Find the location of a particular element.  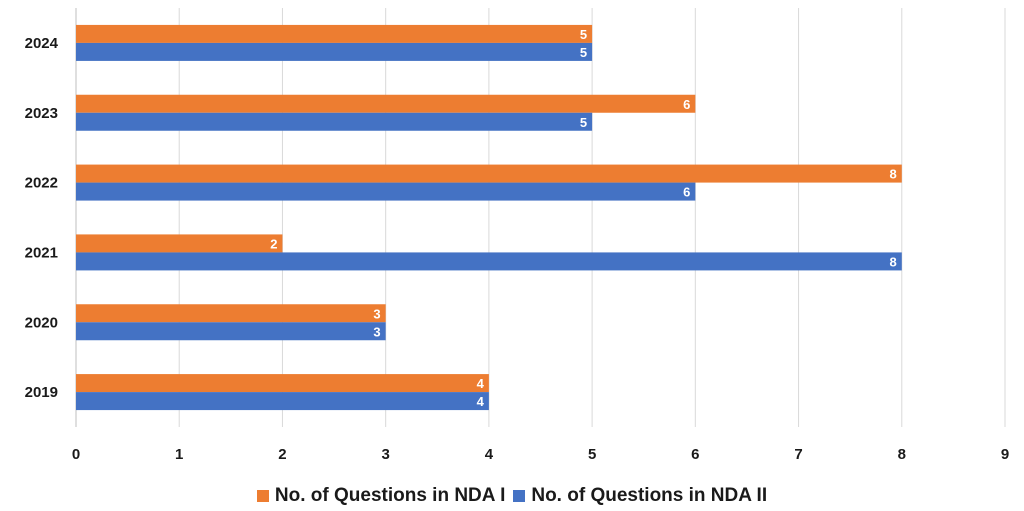

category-label: 2023 is located at coordinates (41, 113).